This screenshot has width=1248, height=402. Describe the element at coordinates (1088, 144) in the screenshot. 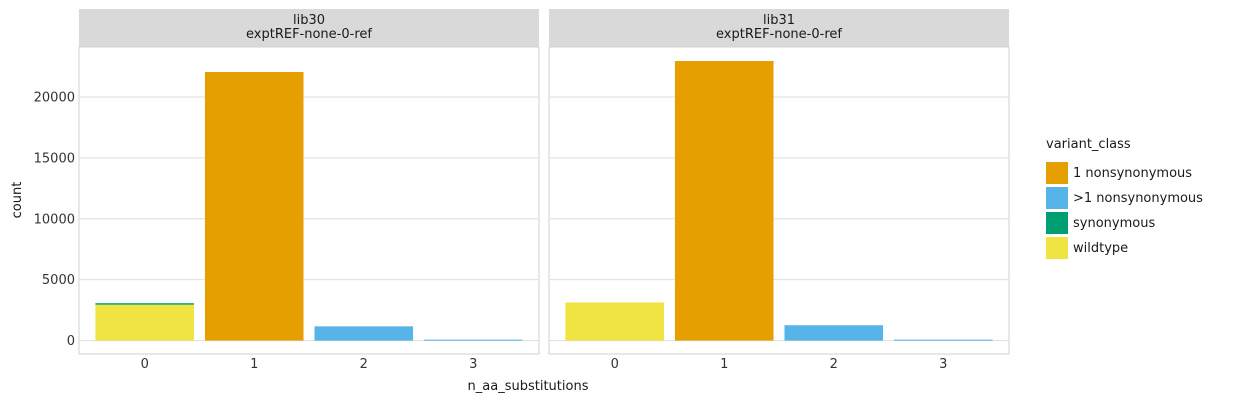

I see `legend-title: variant_class` at that location.